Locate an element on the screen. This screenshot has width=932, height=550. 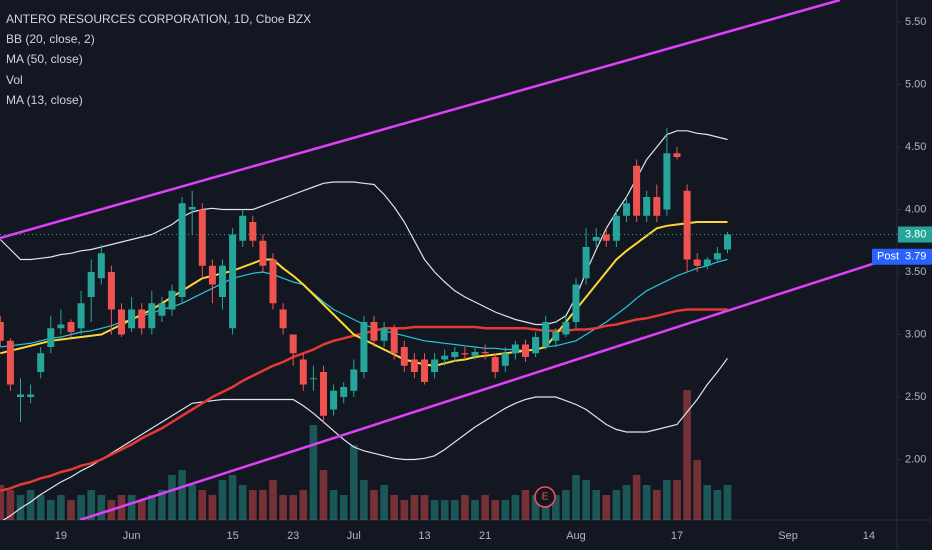
legend-ma50: MA (50, close) is located at coordinates (44, 59).